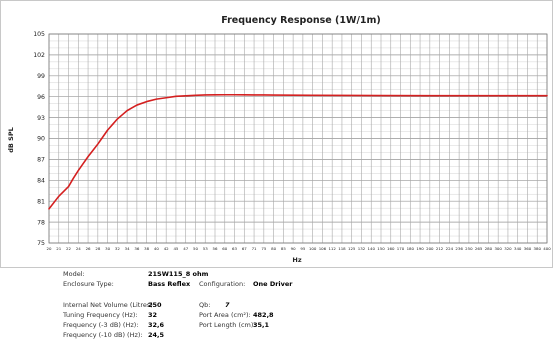 Image resolution: width=553 pixels, height=345 pixels. Describe the element at coordinates (41, 76) in the screenshot. I see `y-tick-label: 99` at that location.